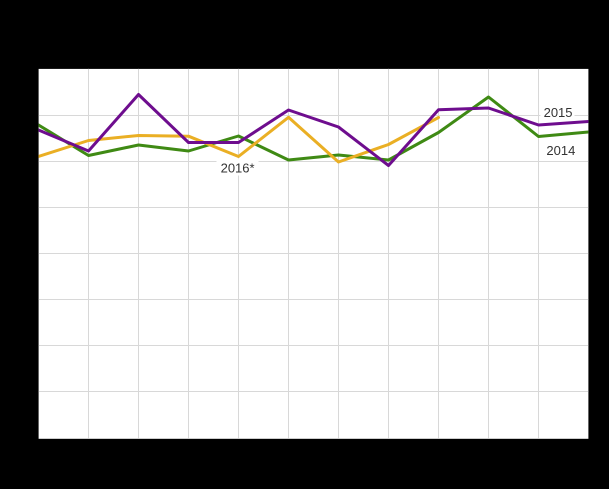 The image size is (609, 489). What do you see at coordinates (238, 167) in the screenshot?
I see `svg-text: 2016*` at bounding box center [238, 167].